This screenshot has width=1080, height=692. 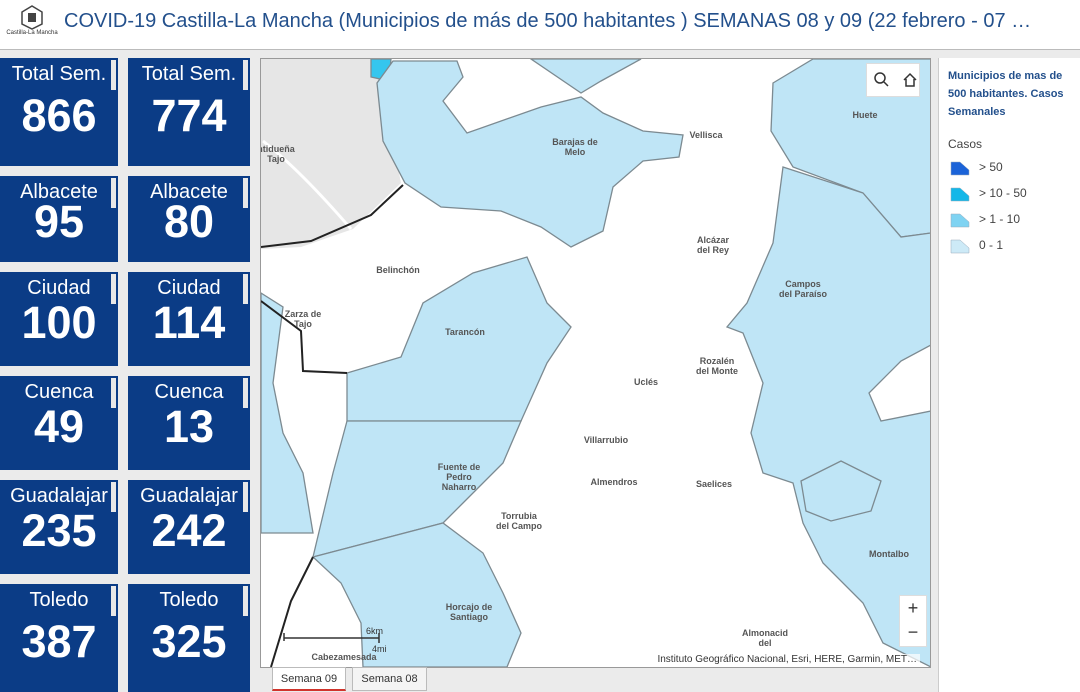 I want to click on stat-value: 80, so click(x=189, y=222).